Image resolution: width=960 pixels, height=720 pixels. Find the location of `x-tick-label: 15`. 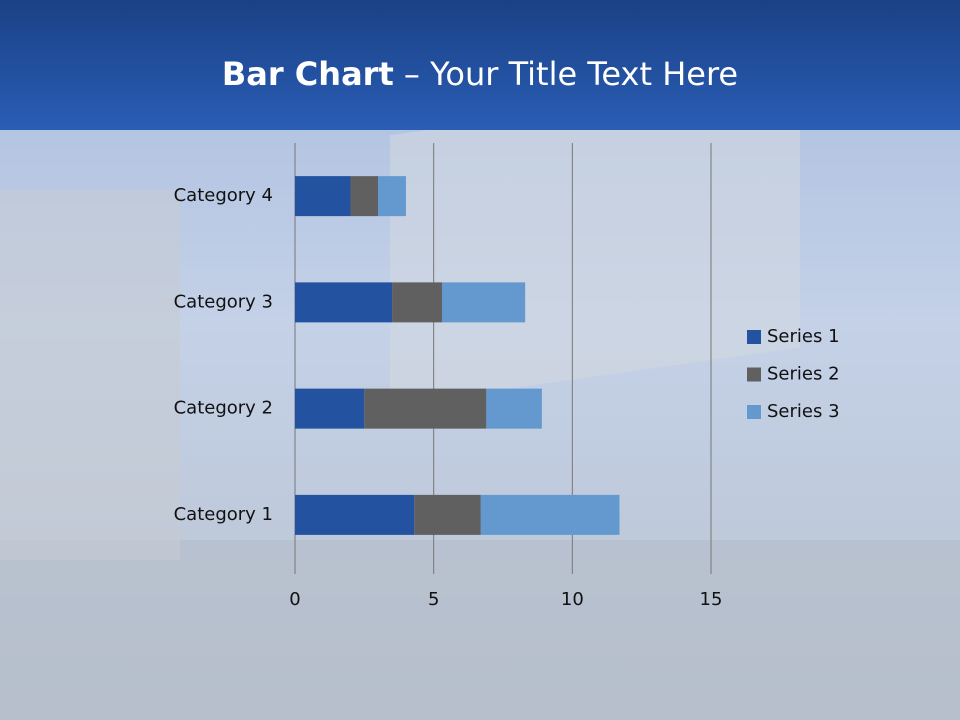

x-tick-label: 15 is located at coordinates (711, 599).